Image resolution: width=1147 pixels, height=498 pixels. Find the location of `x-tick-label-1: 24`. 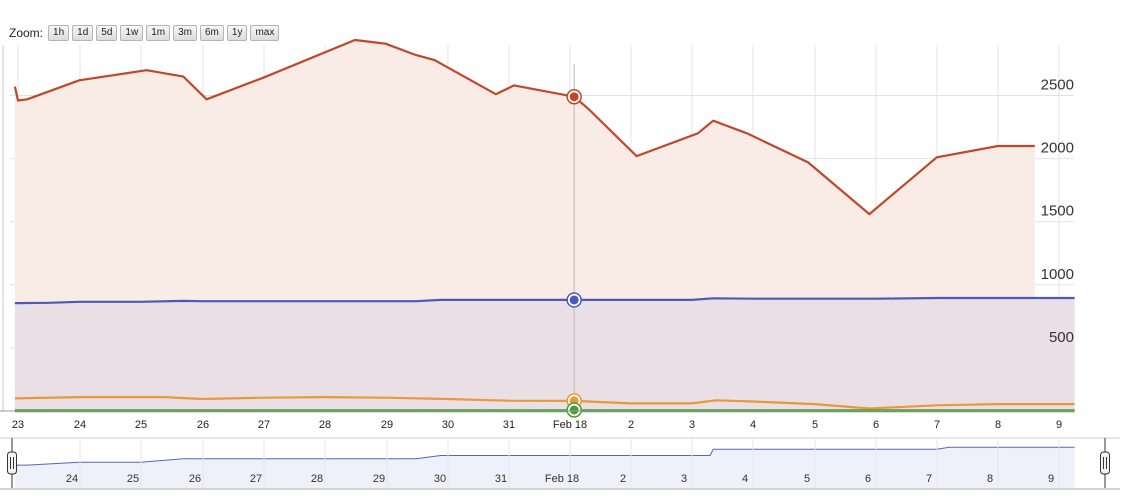

x-tick-label-1: 24 is located at coordinates (80, 425).